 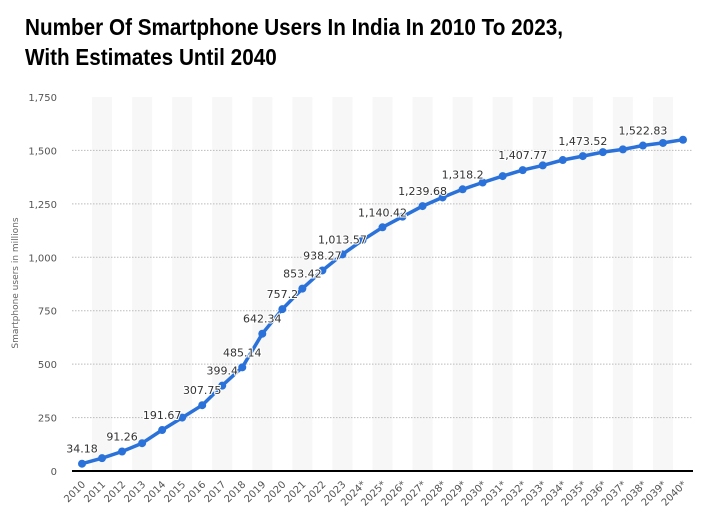 What do you see at coordinates (382, 212) in the screenshot?
I see `data-label: 1,140.42` at bounding box center [382, 212].